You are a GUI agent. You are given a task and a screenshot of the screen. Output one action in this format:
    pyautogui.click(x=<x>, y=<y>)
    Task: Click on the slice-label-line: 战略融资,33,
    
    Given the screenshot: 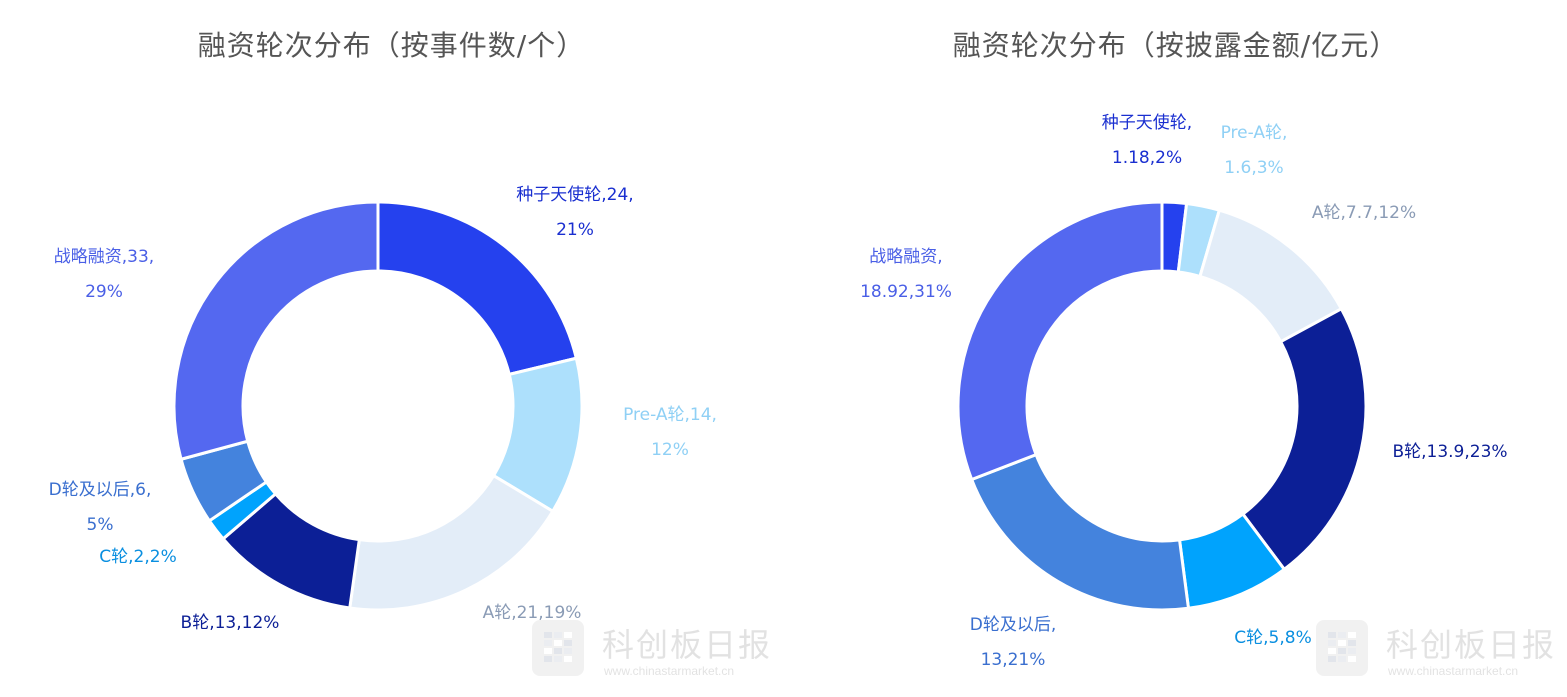 What is the action you would take?
    pyautogui.click(x=104, y=257)
    